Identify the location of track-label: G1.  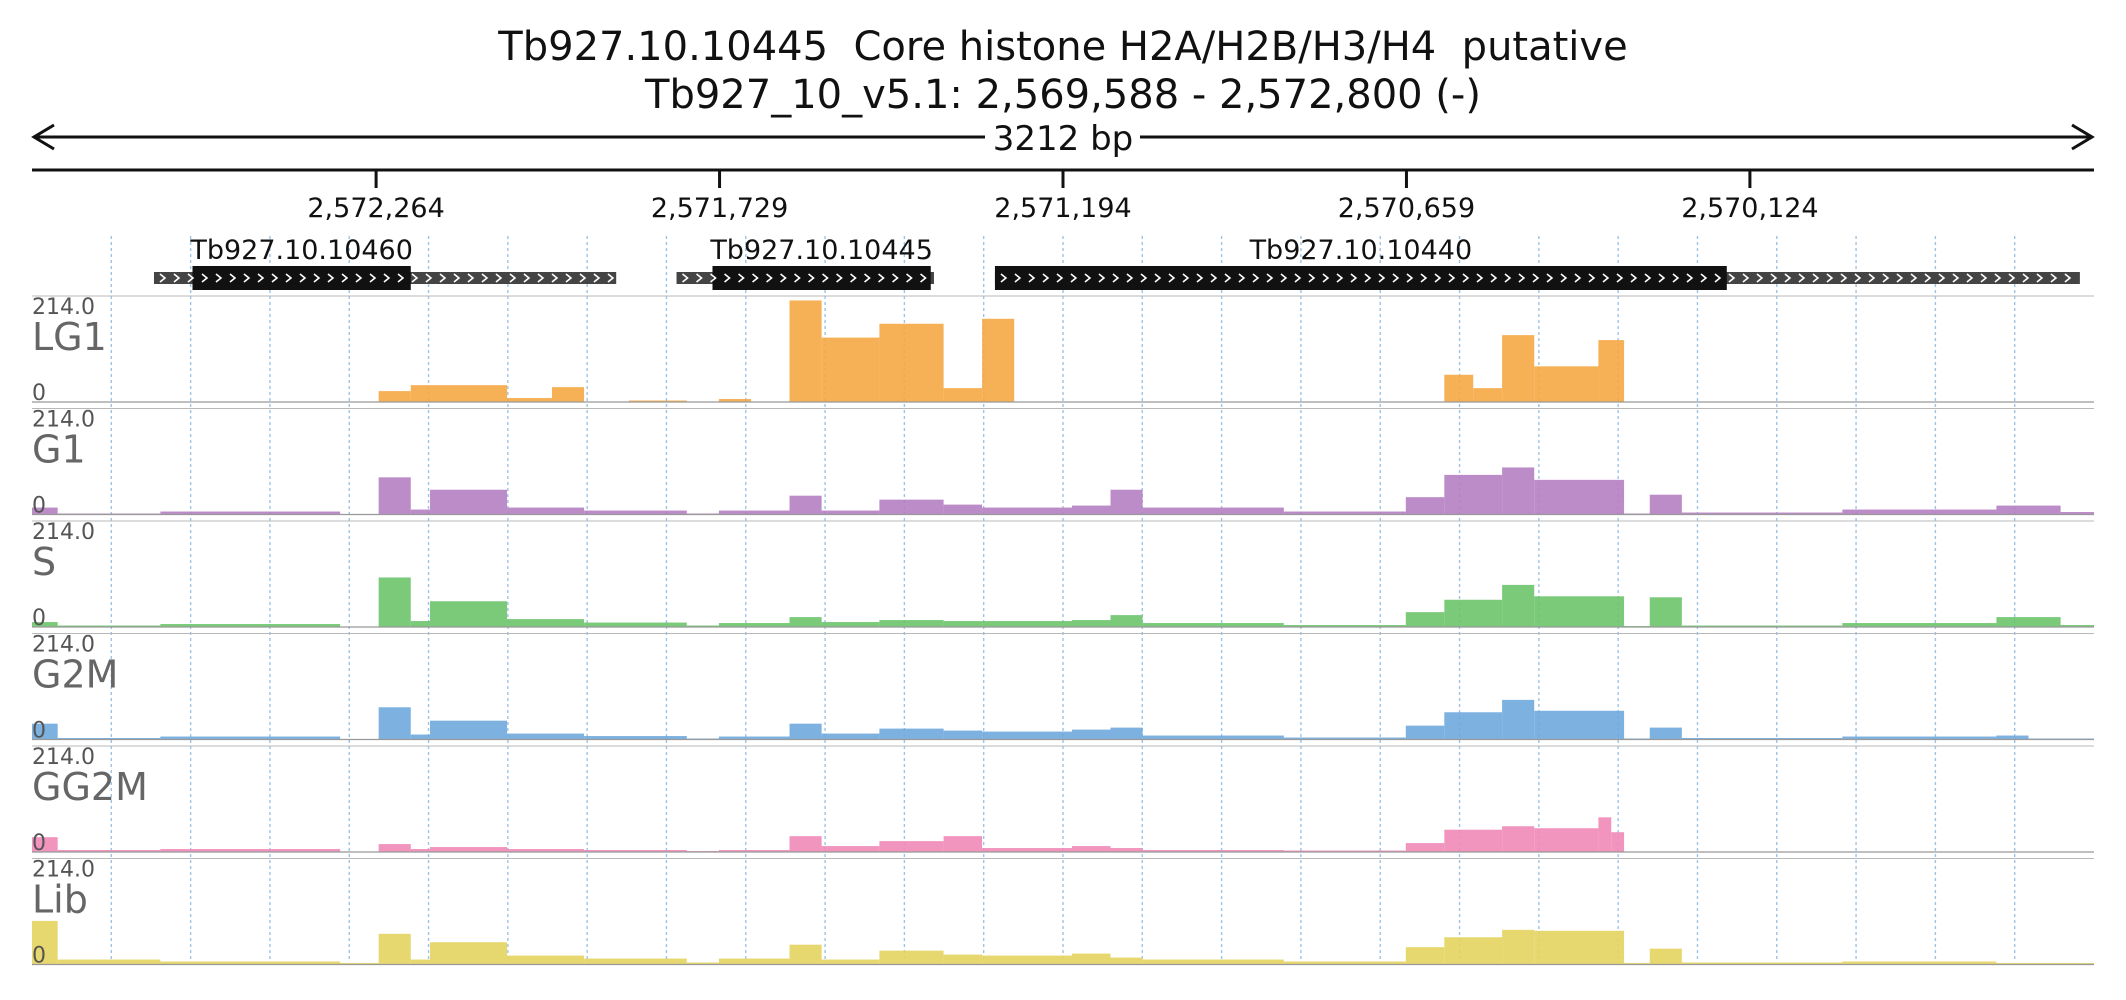
(59, 450).